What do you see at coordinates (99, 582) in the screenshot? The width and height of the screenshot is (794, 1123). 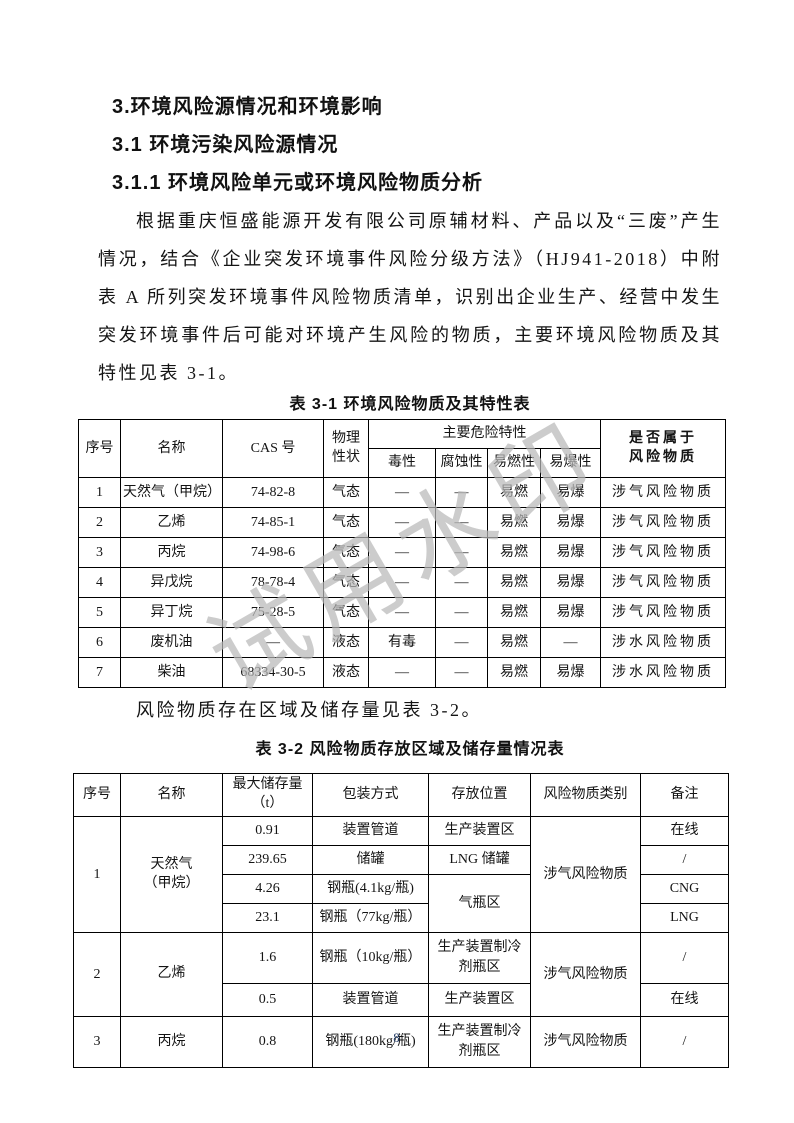 I see `table-cell: 4` at bounding box center [99, 582].